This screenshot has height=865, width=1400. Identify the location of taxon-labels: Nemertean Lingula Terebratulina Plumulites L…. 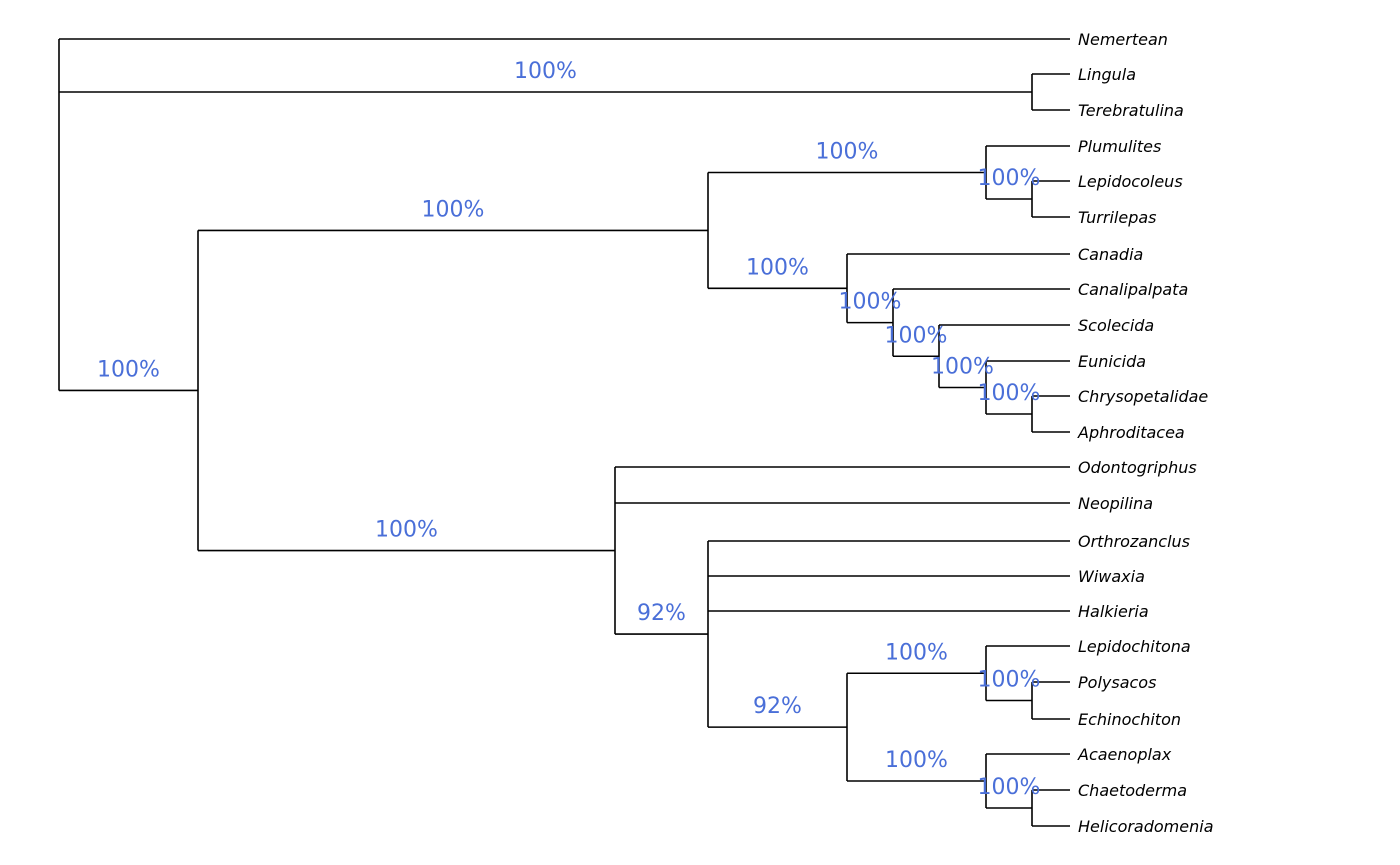
(1145, 433).